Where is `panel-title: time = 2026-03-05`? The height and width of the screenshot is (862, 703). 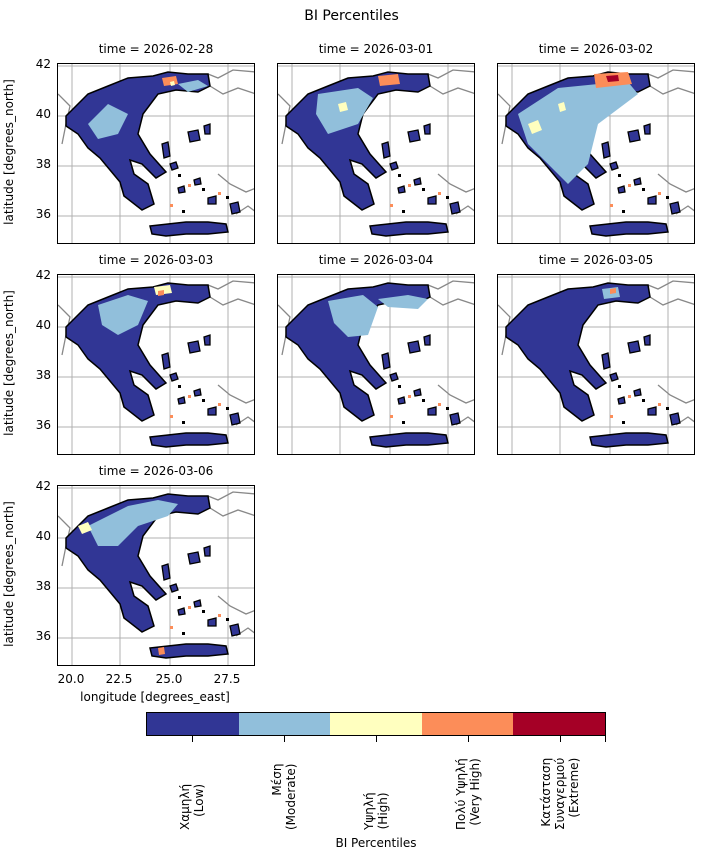 panel-title: time = 2026-03-05 is located at coordinates (596, 260).